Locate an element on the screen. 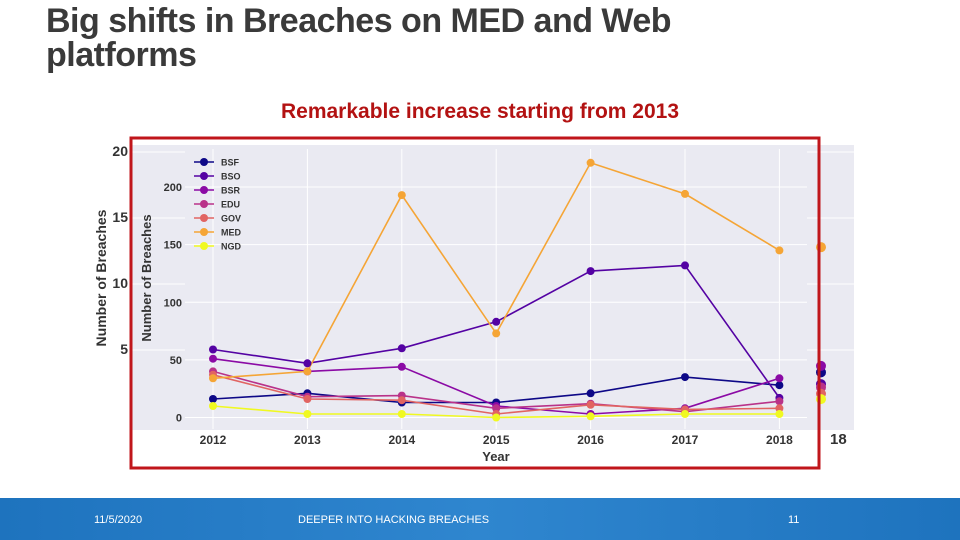 The width and height of the screenshot is (960, 540). legend-marker-gov is located at coordinates (204, 218).